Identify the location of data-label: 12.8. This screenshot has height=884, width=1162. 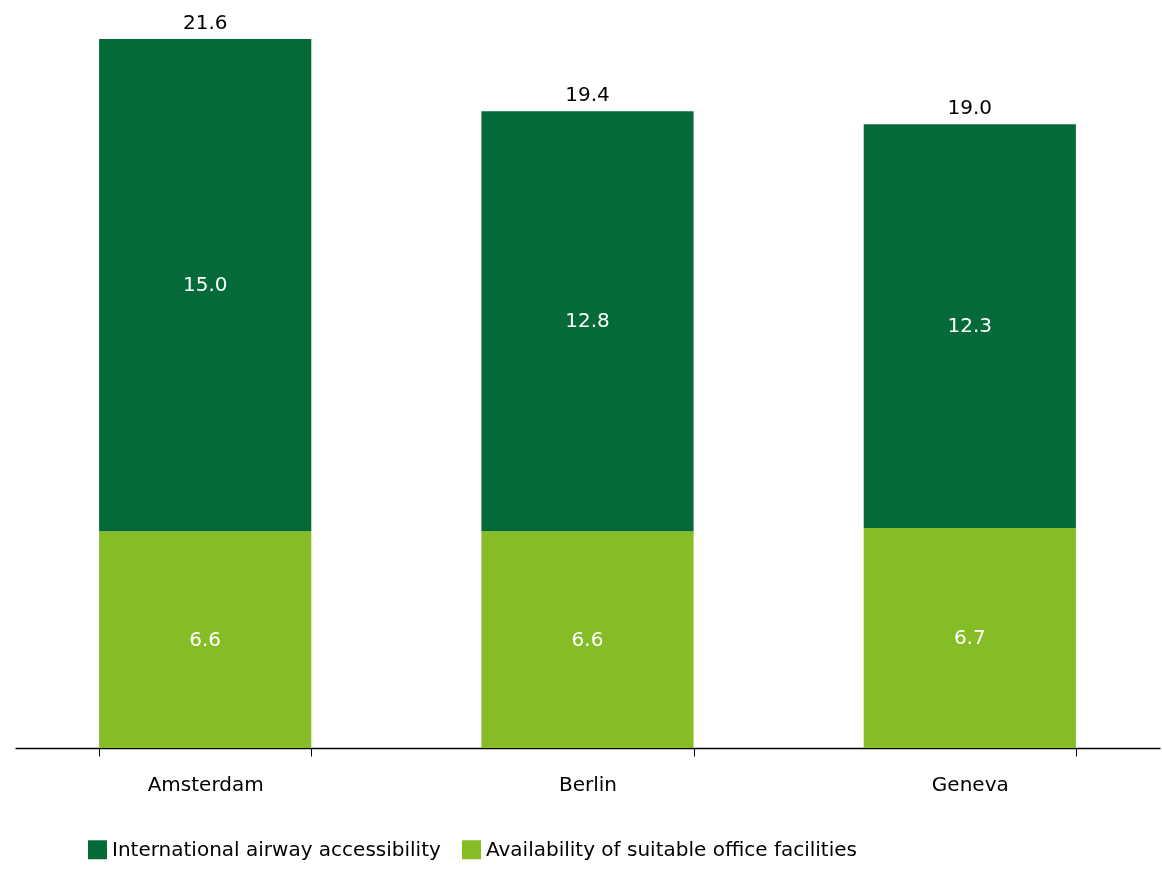
(587, 320).